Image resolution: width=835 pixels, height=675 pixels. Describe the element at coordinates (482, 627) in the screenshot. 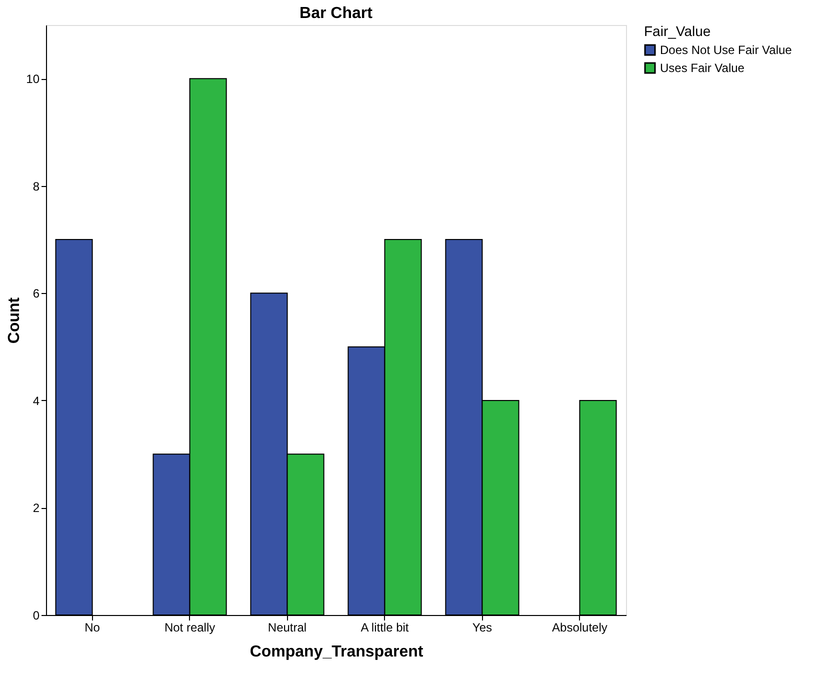

I see `x-tick-label: Yes` at that location.